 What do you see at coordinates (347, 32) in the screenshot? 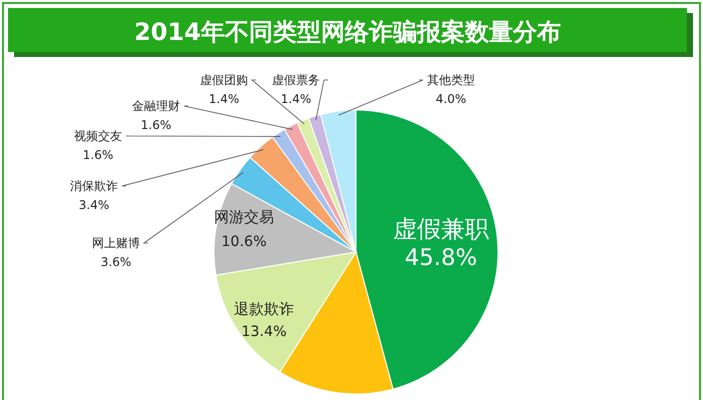
I see `chart-title: 2014年不同类型网络诈骗报案数量分布` at bounding box center [347, 32].